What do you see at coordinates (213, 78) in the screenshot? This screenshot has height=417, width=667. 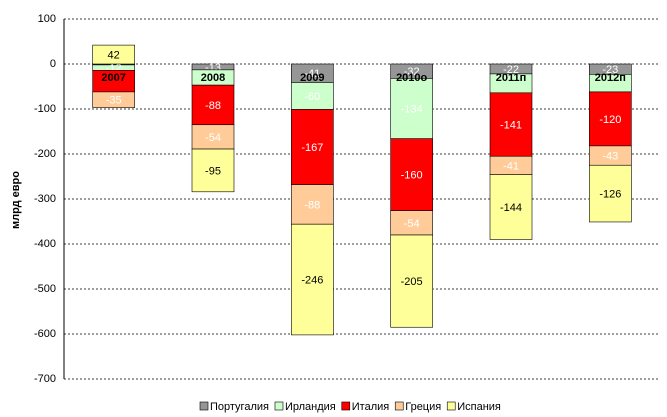 I see `x-tick-label: 2008` at bounding box center [213, 78].